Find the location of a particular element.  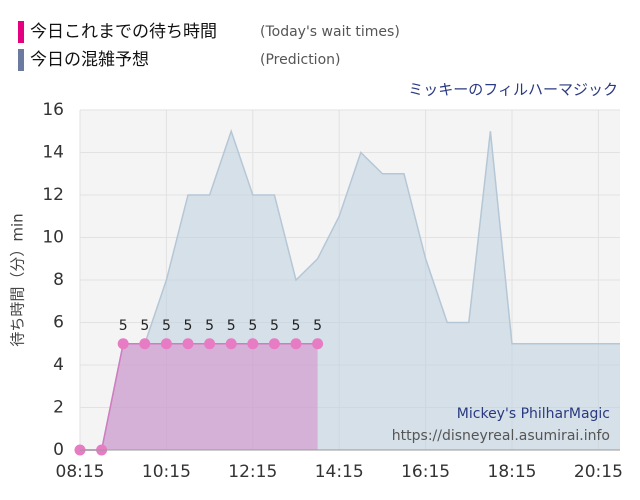

y-tick-label: 14 is located at coordinates (53, 153).